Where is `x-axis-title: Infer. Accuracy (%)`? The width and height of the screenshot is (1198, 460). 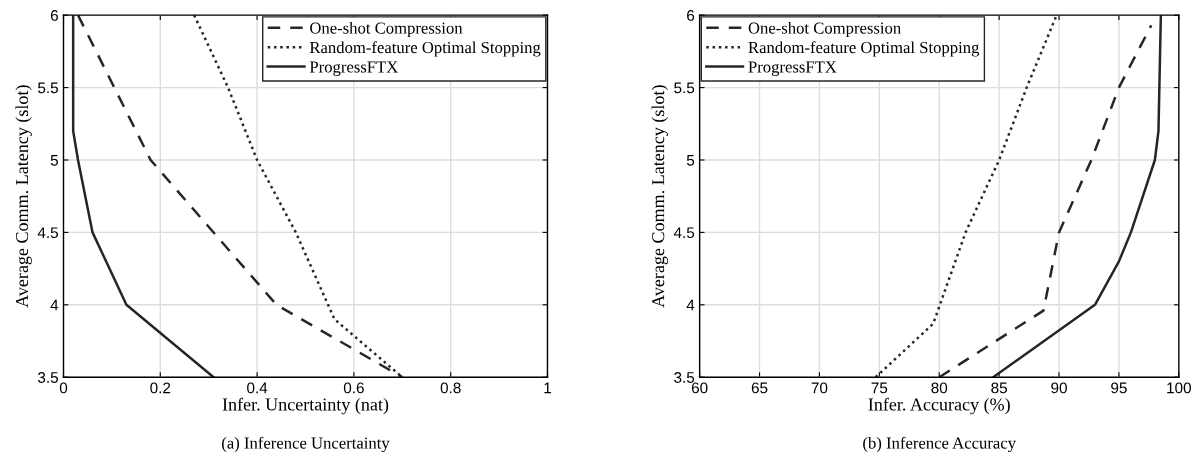 x-axis-title: Infer. Accuracy (%) is located at coordinates (939, 406).